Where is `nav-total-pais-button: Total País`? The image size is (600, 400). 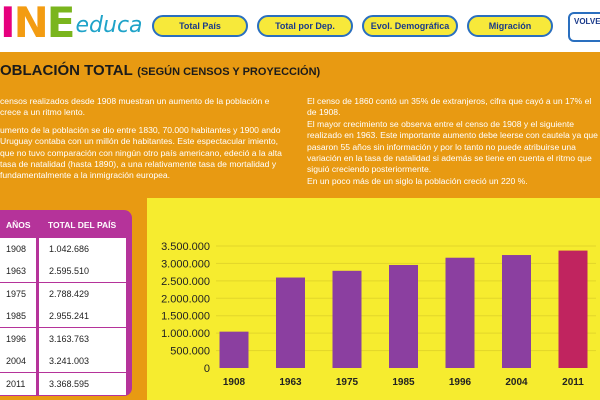 nav-total-pais-button: Total País is located at coordinates (200, 26).